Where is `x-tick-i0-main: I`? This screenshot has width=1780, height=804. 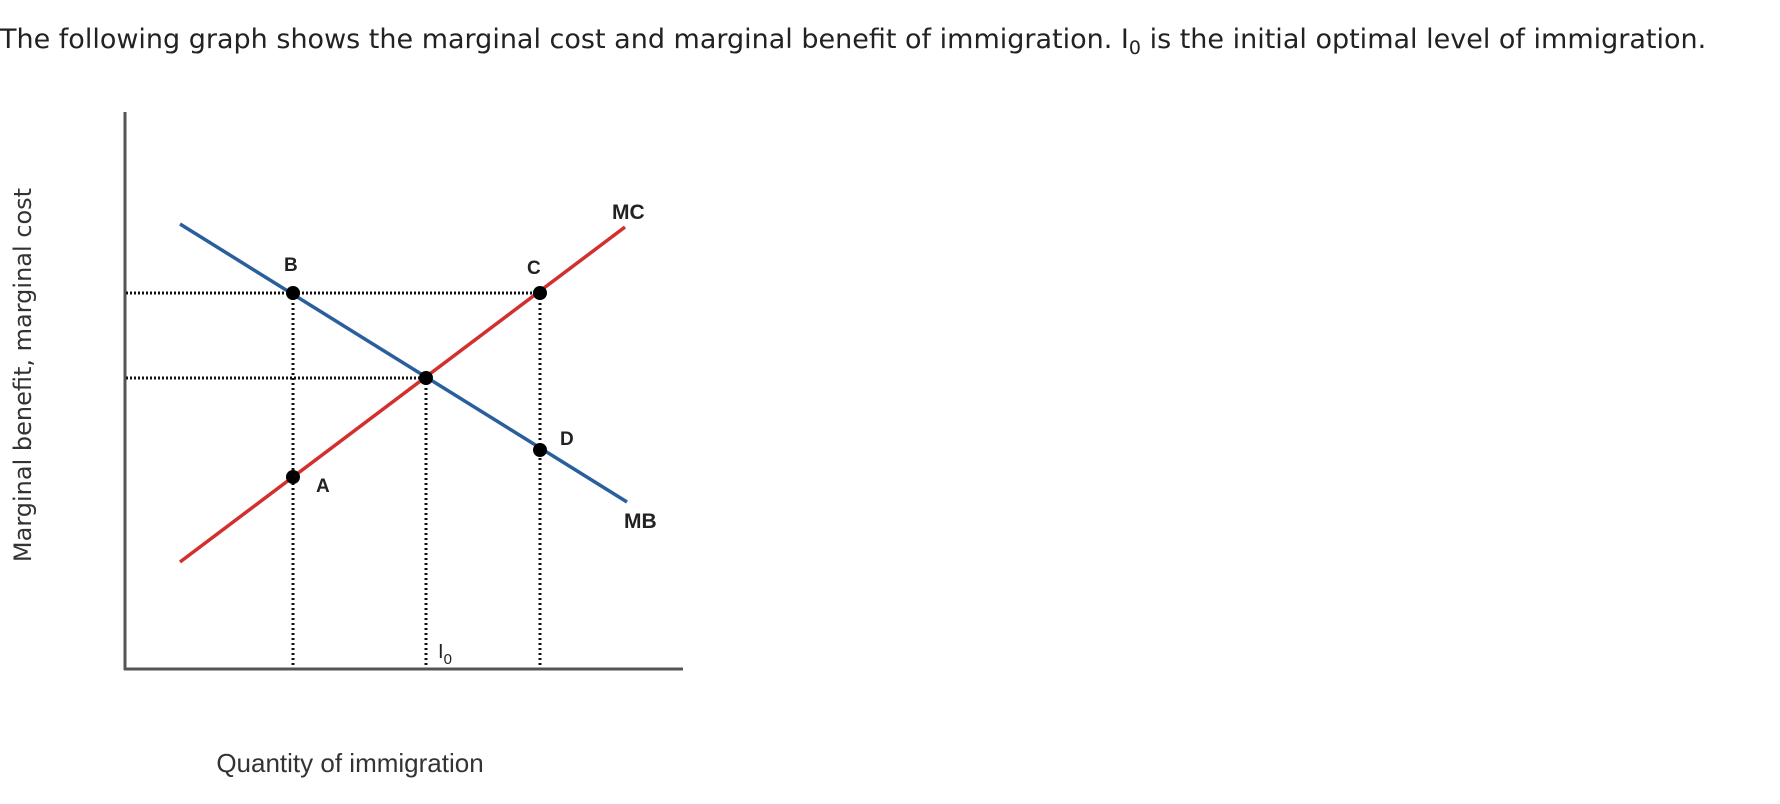 x-tick-i0-main: I is located at coordinates (441, 652).